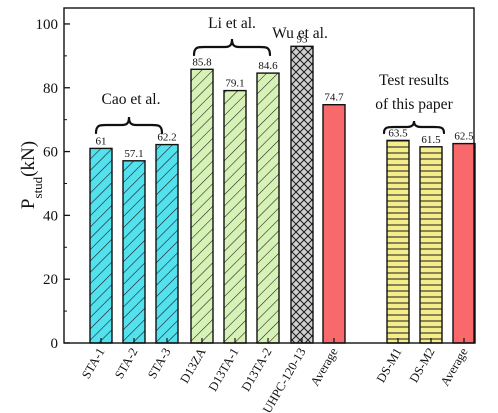  What do you see at coordinates (50, 216) in the screenshot?
I see `y-tick-label: 40` at bounding box center [50, 216].